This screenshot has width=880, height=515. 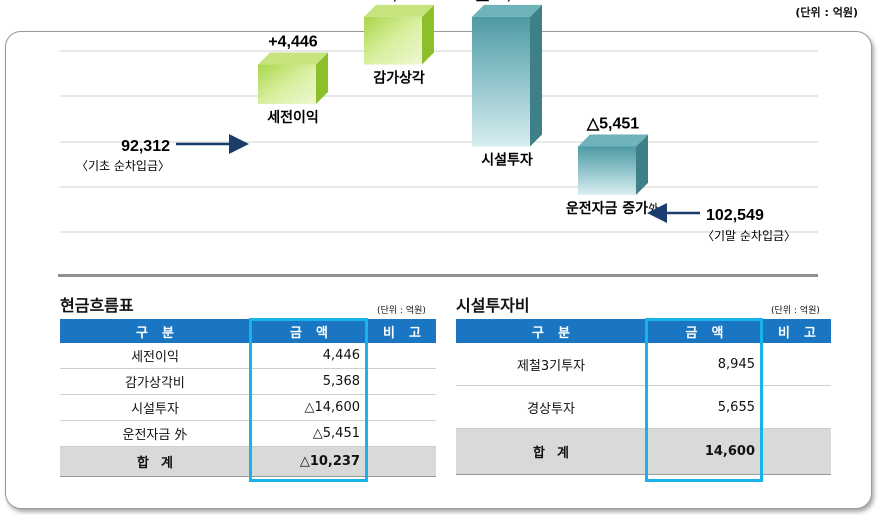 I want to click on row-name: 시설투자, so click(x=155, y=407).